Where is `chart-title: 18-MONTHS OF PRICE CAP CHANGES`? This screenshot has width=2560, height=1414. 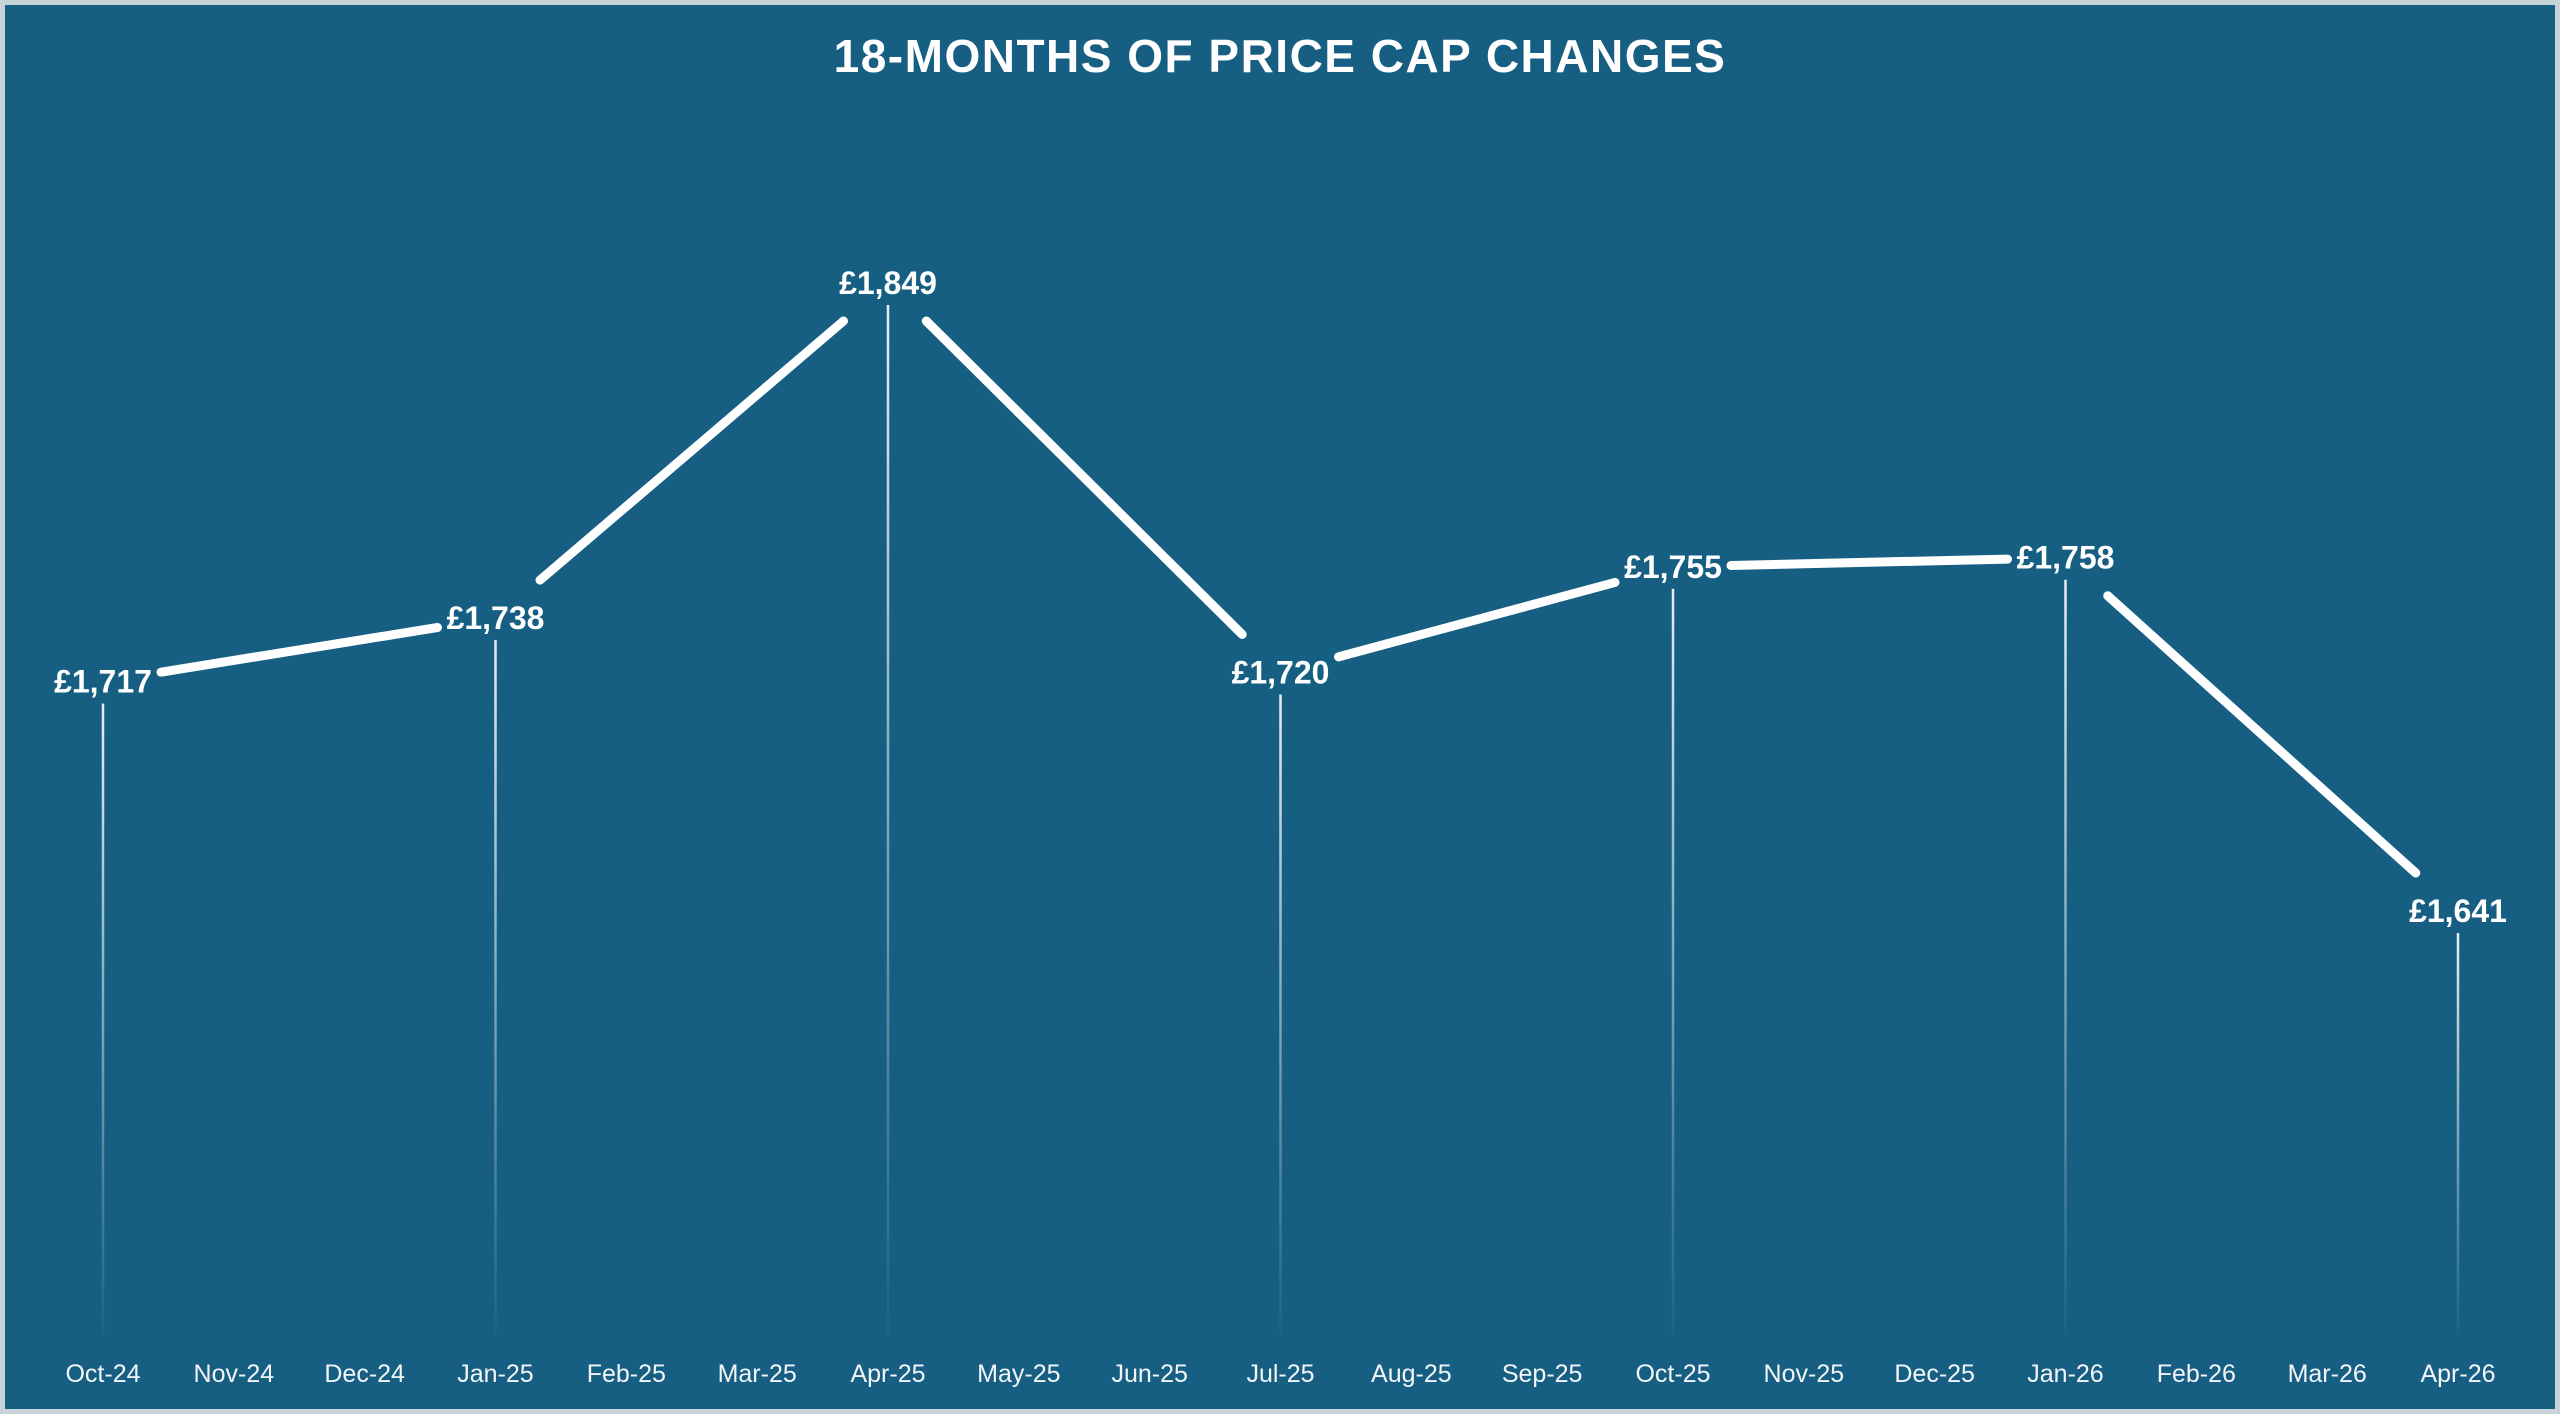
chart-title: 18-MONTHS OF PRICE CAP CHANGES is located at coordinates (1280, 56).